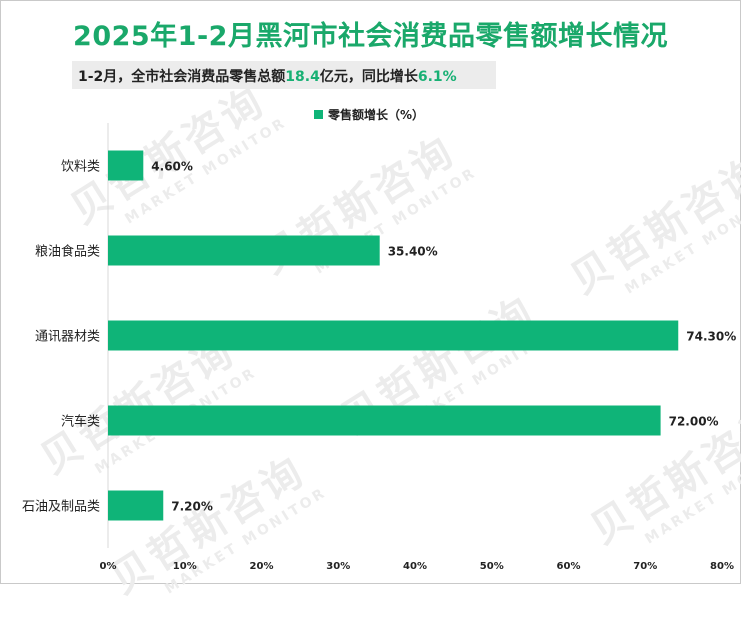  I want to click on data-label: 7.20%, so click(192, 507).